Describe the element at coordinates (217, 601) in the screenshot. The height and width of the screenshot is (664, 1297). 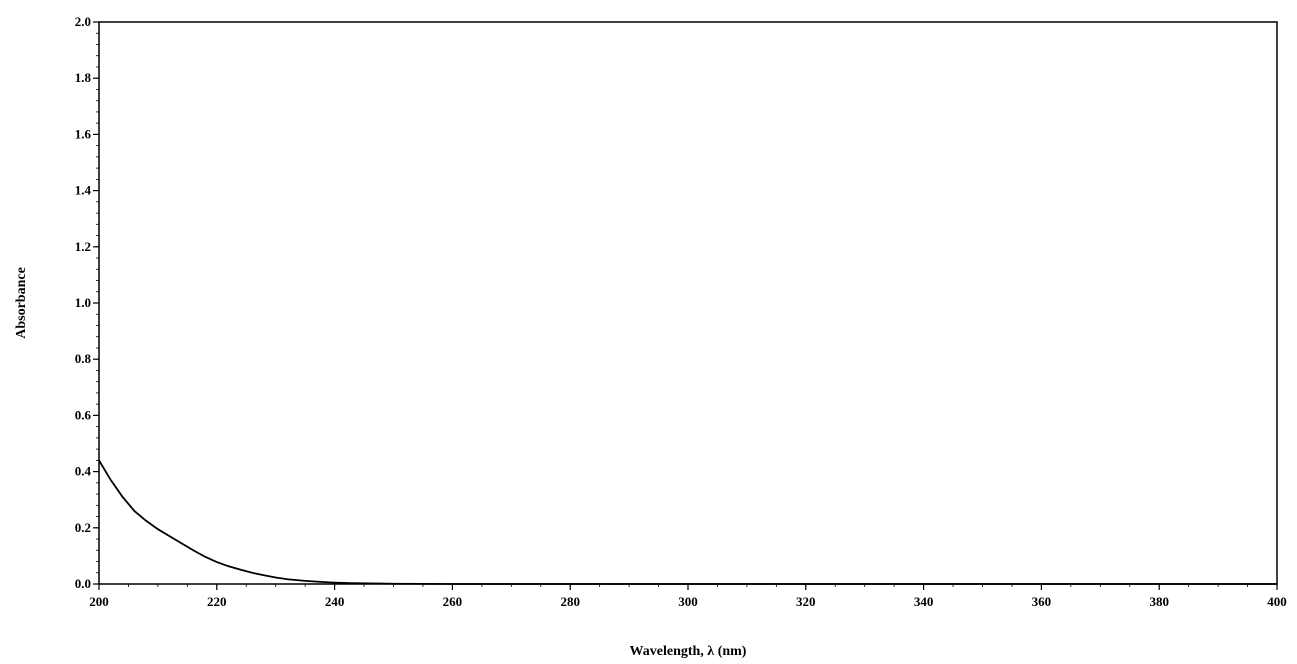
I see `x-tick-label: 220` at that location.